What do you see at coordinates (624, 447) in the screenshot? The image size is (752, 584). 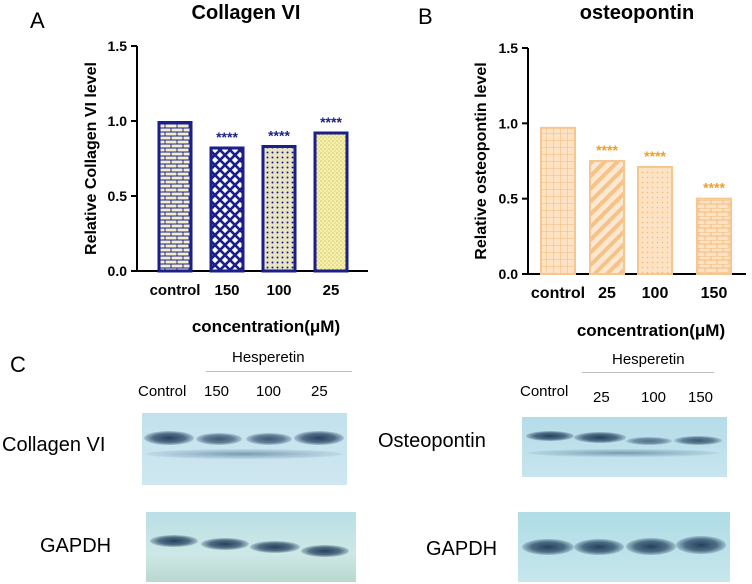 I see `blot-osteopontin` at bounding box center [624, 447].